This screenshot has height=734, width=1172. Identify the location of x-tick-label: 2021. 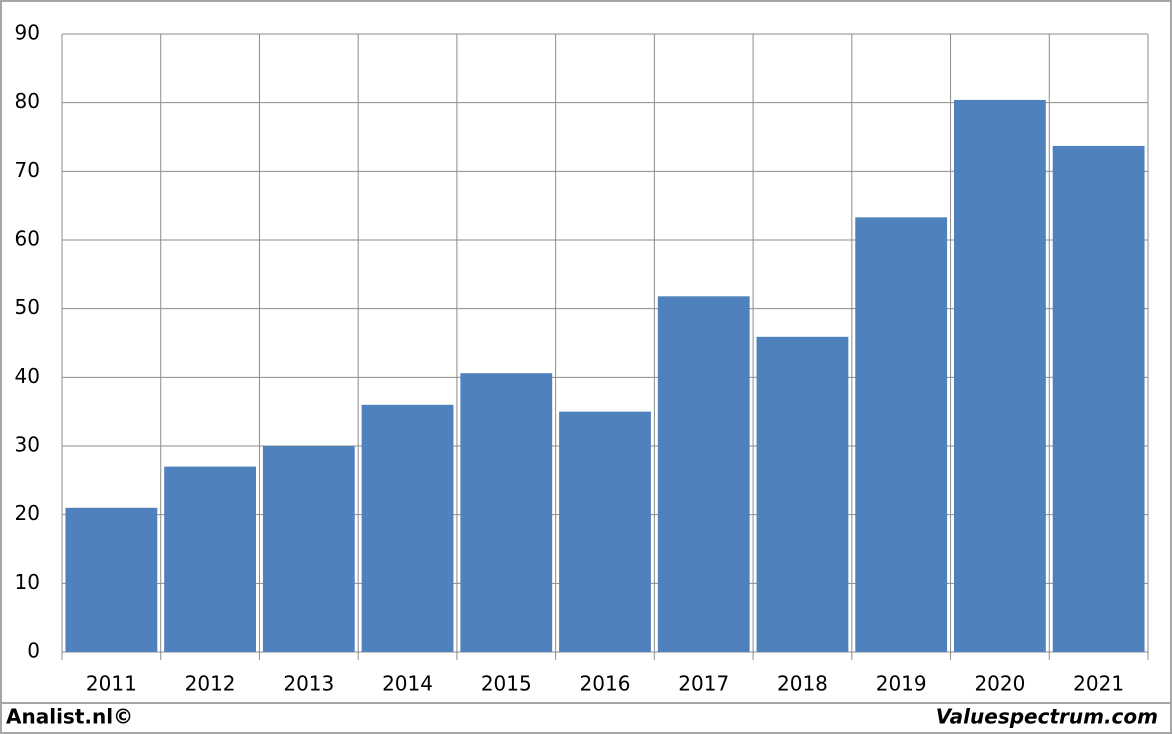
(1098, 684).